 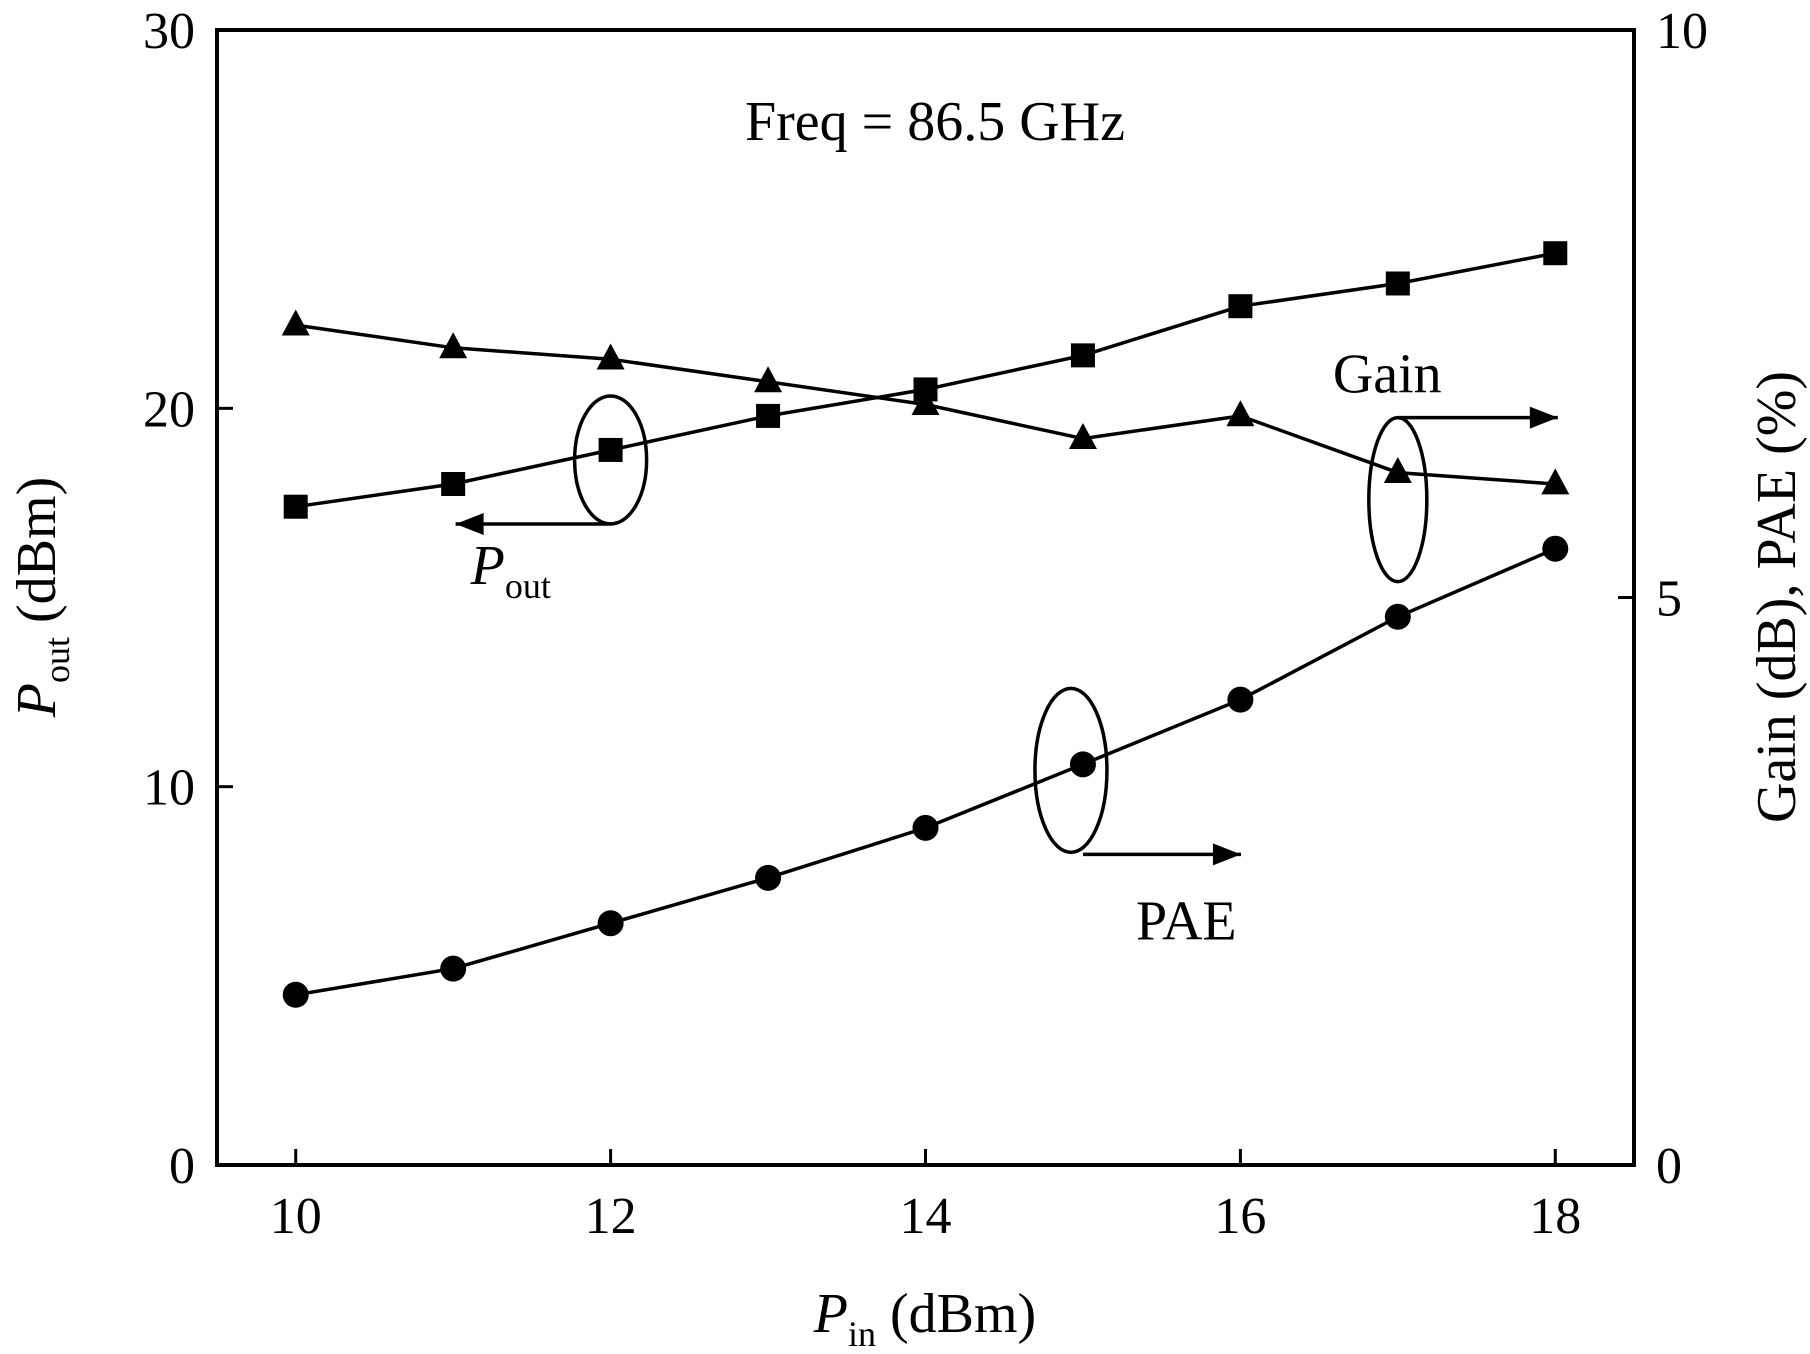 What do you see at coordinates (57, 660) in the screenshot?
I see `y-left-axis-title-sub: out` at bounding box center [57, 660].